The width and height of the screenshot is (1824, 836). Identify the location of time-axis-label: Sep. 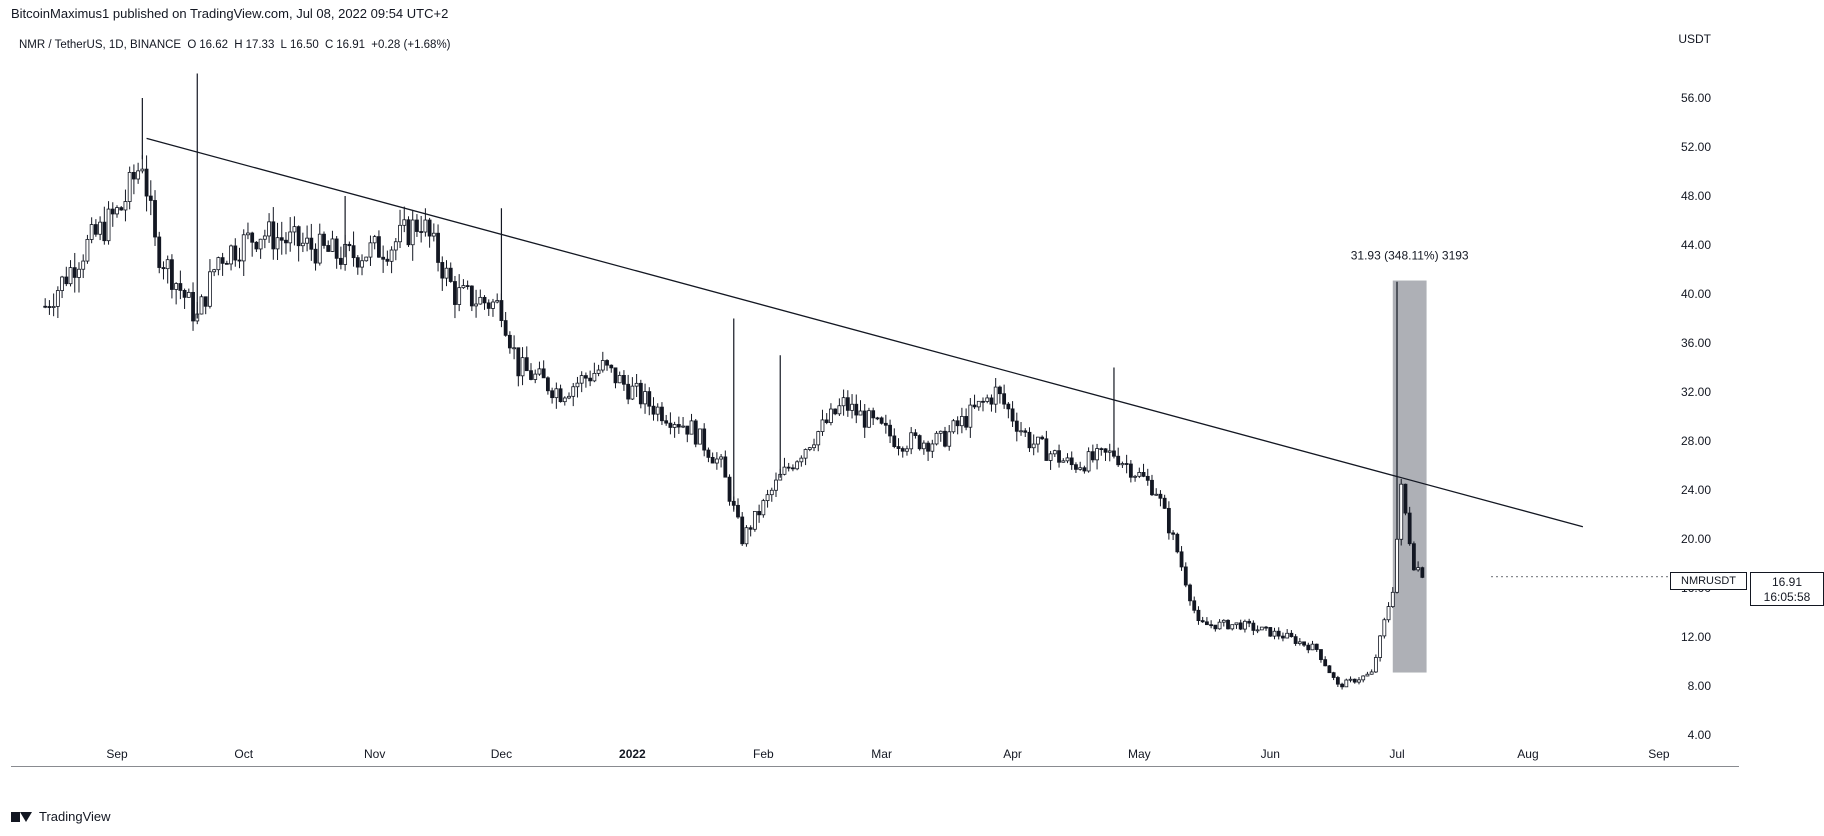
(1659, 754).